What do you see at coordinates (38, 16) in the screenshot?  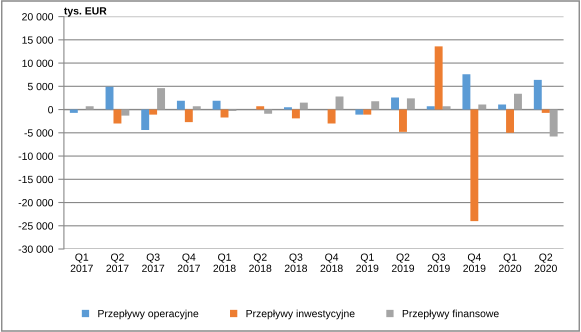 I see `y-tick-label: 20 000` at bounding box center [38, 16].